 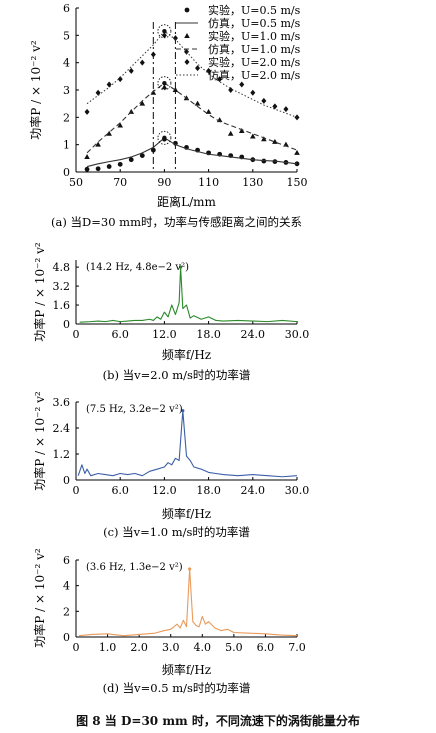 What do you see at coordinates (252, 182) in the screenshot?
I see `x-tick-label: 130` at bounding box center [252, 182].